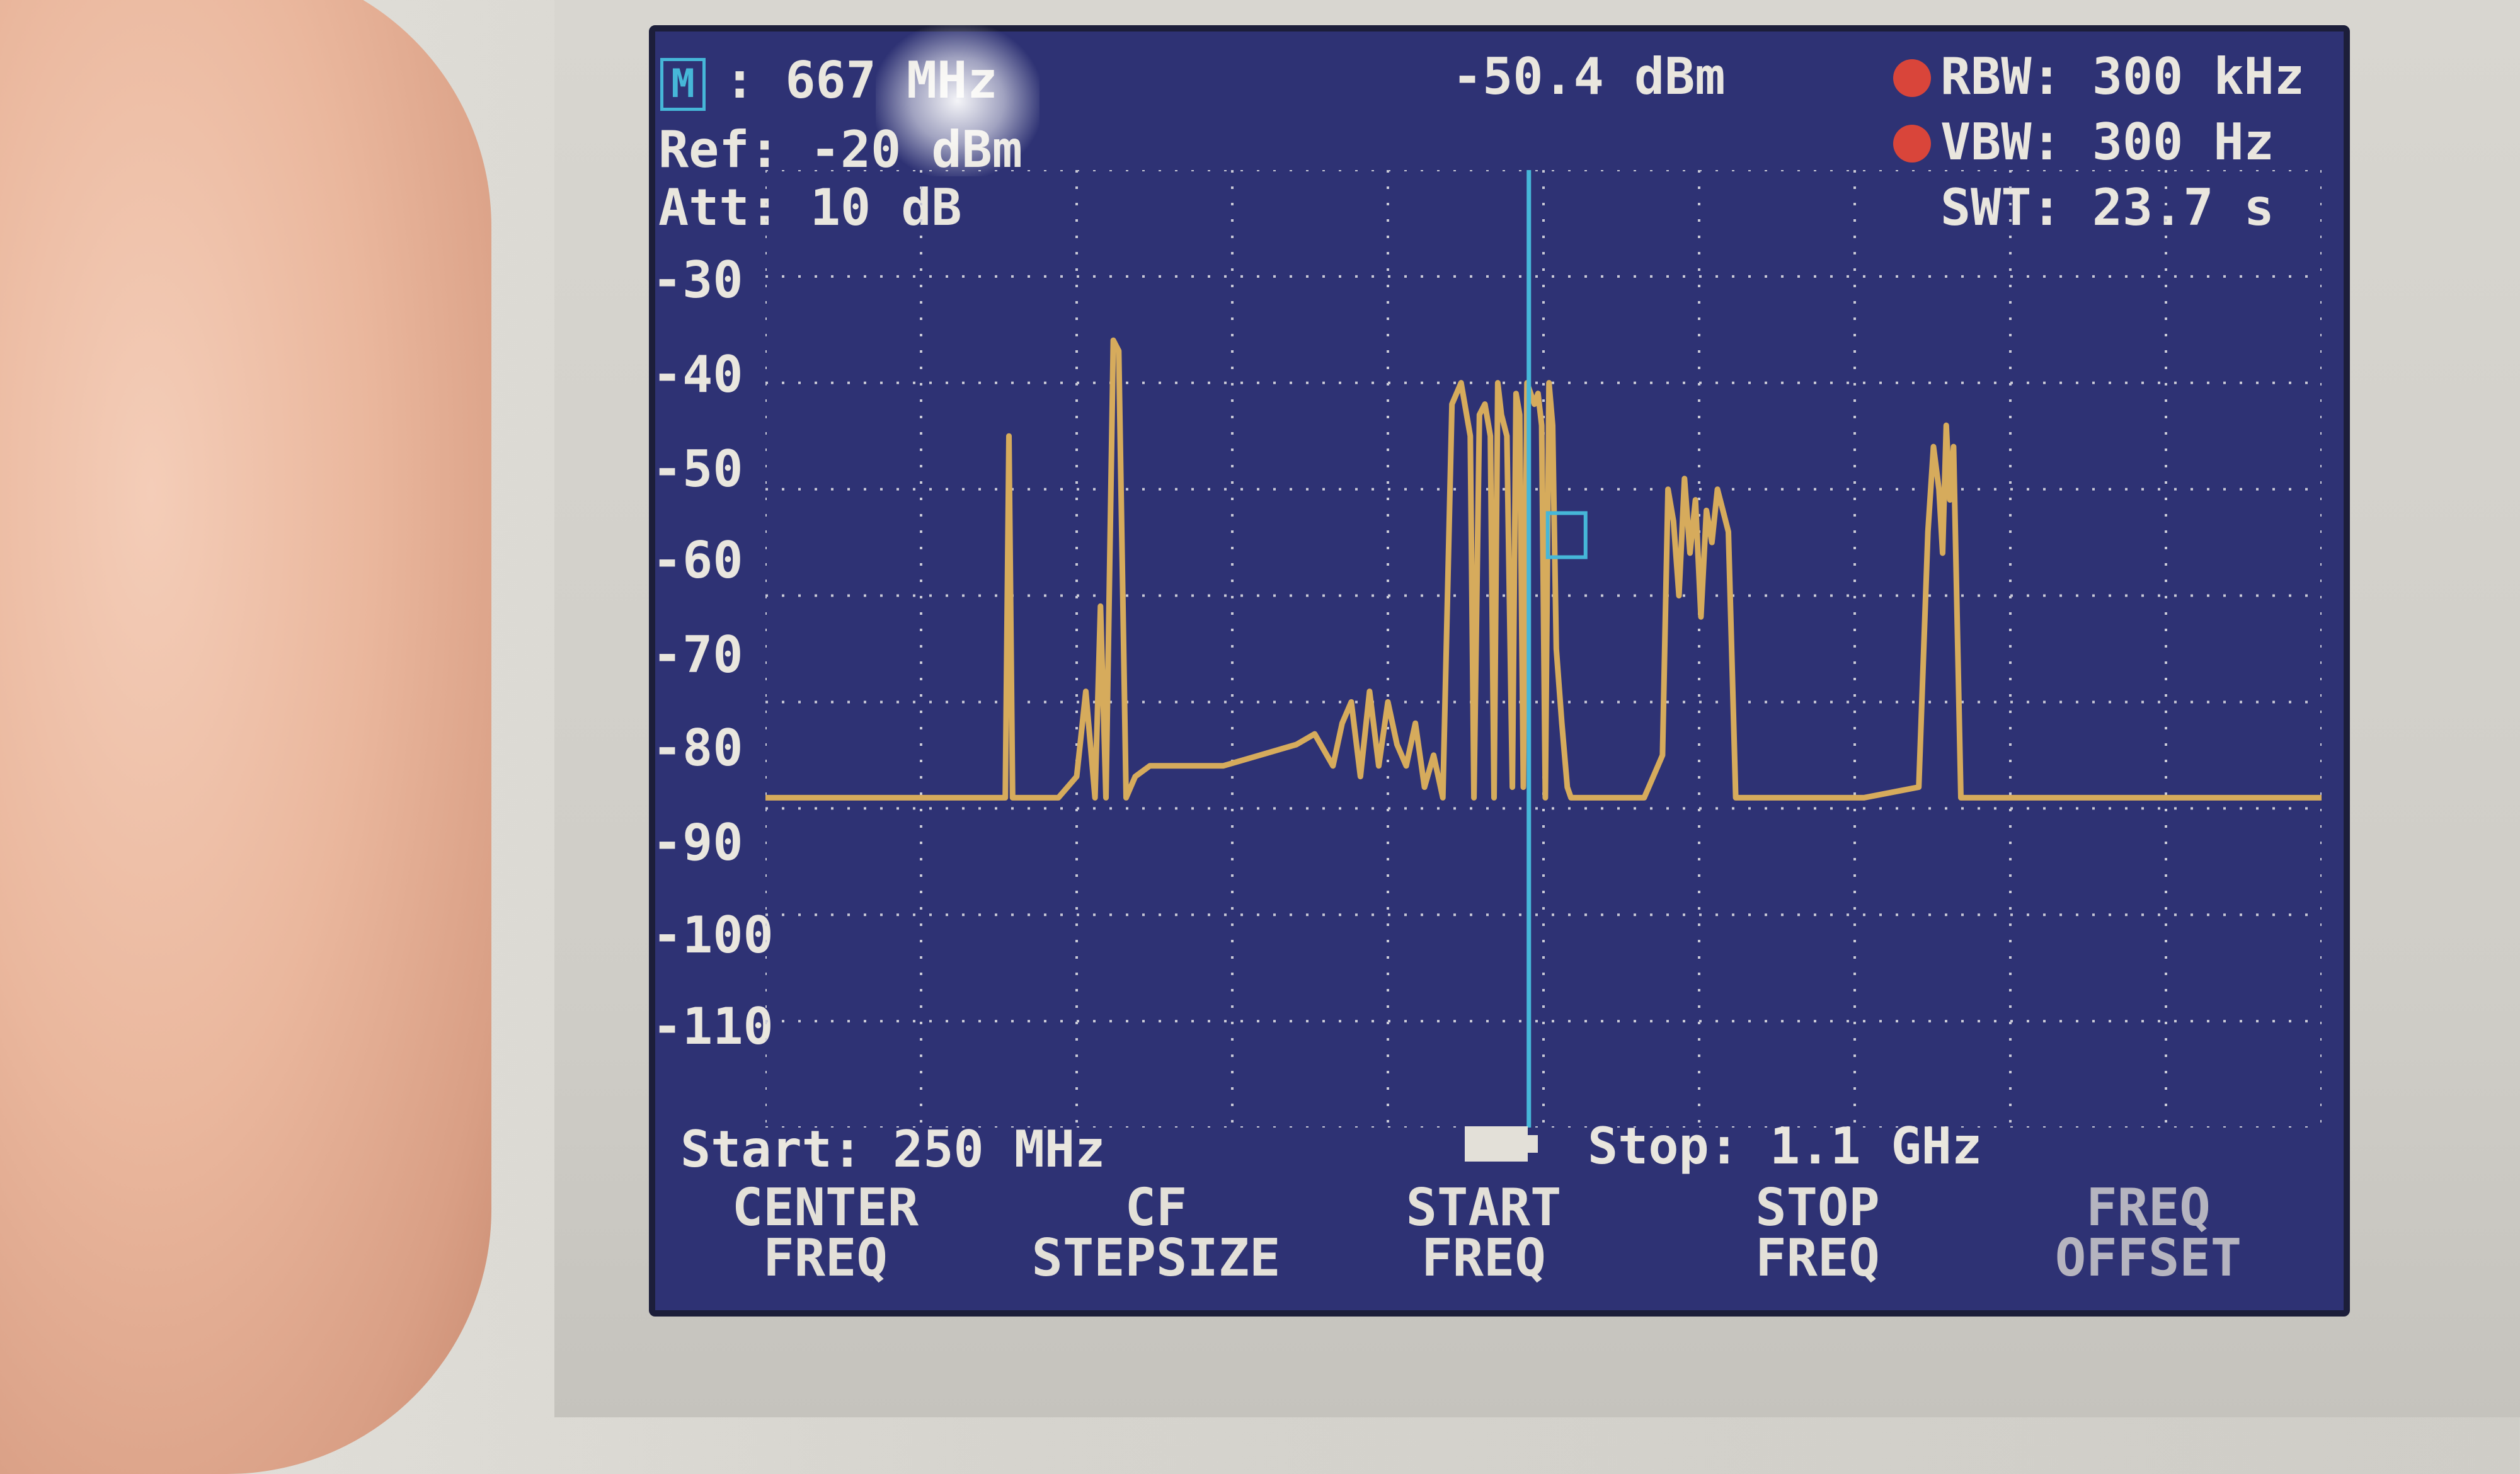 The height and width of the screenshot is (1474, 2520). I want to click on softkey-line: STEPSIZE, so click(1156, 1258).